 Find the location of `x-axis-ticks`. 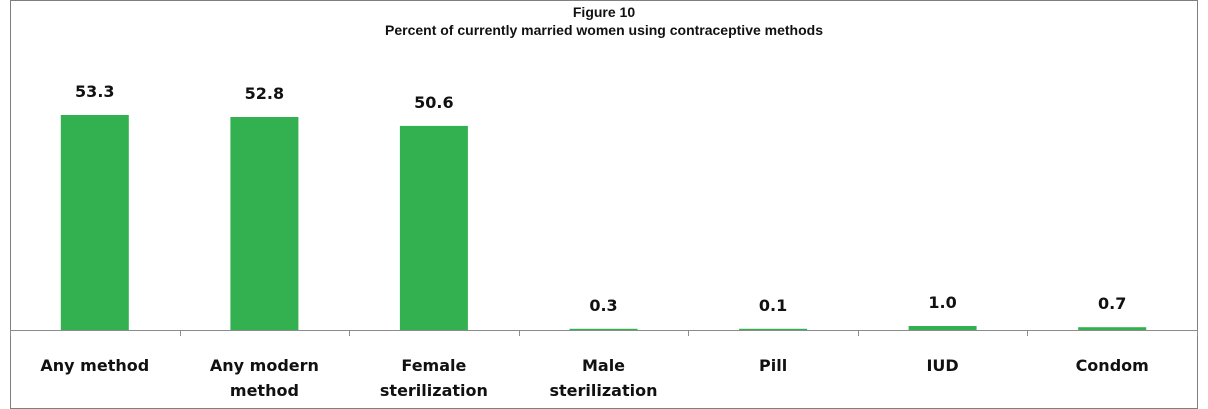

x-axis-ticks is located at coordinates (604, 333).